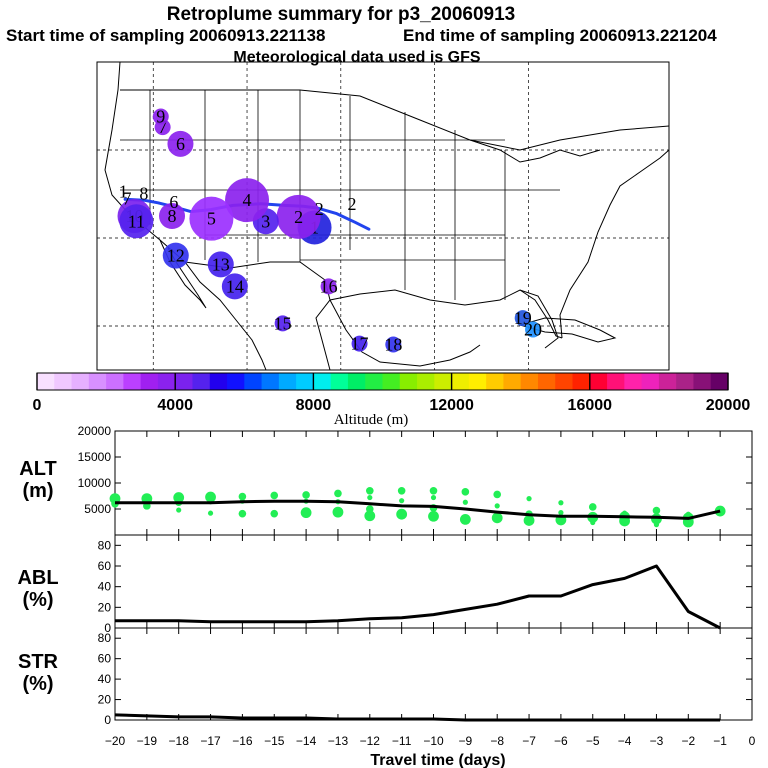 The image size is (768, 768). Describe the element at coordinates (360, 344) in the screenshot. I see `plume-centroid-label-day-17: 17` at that location.